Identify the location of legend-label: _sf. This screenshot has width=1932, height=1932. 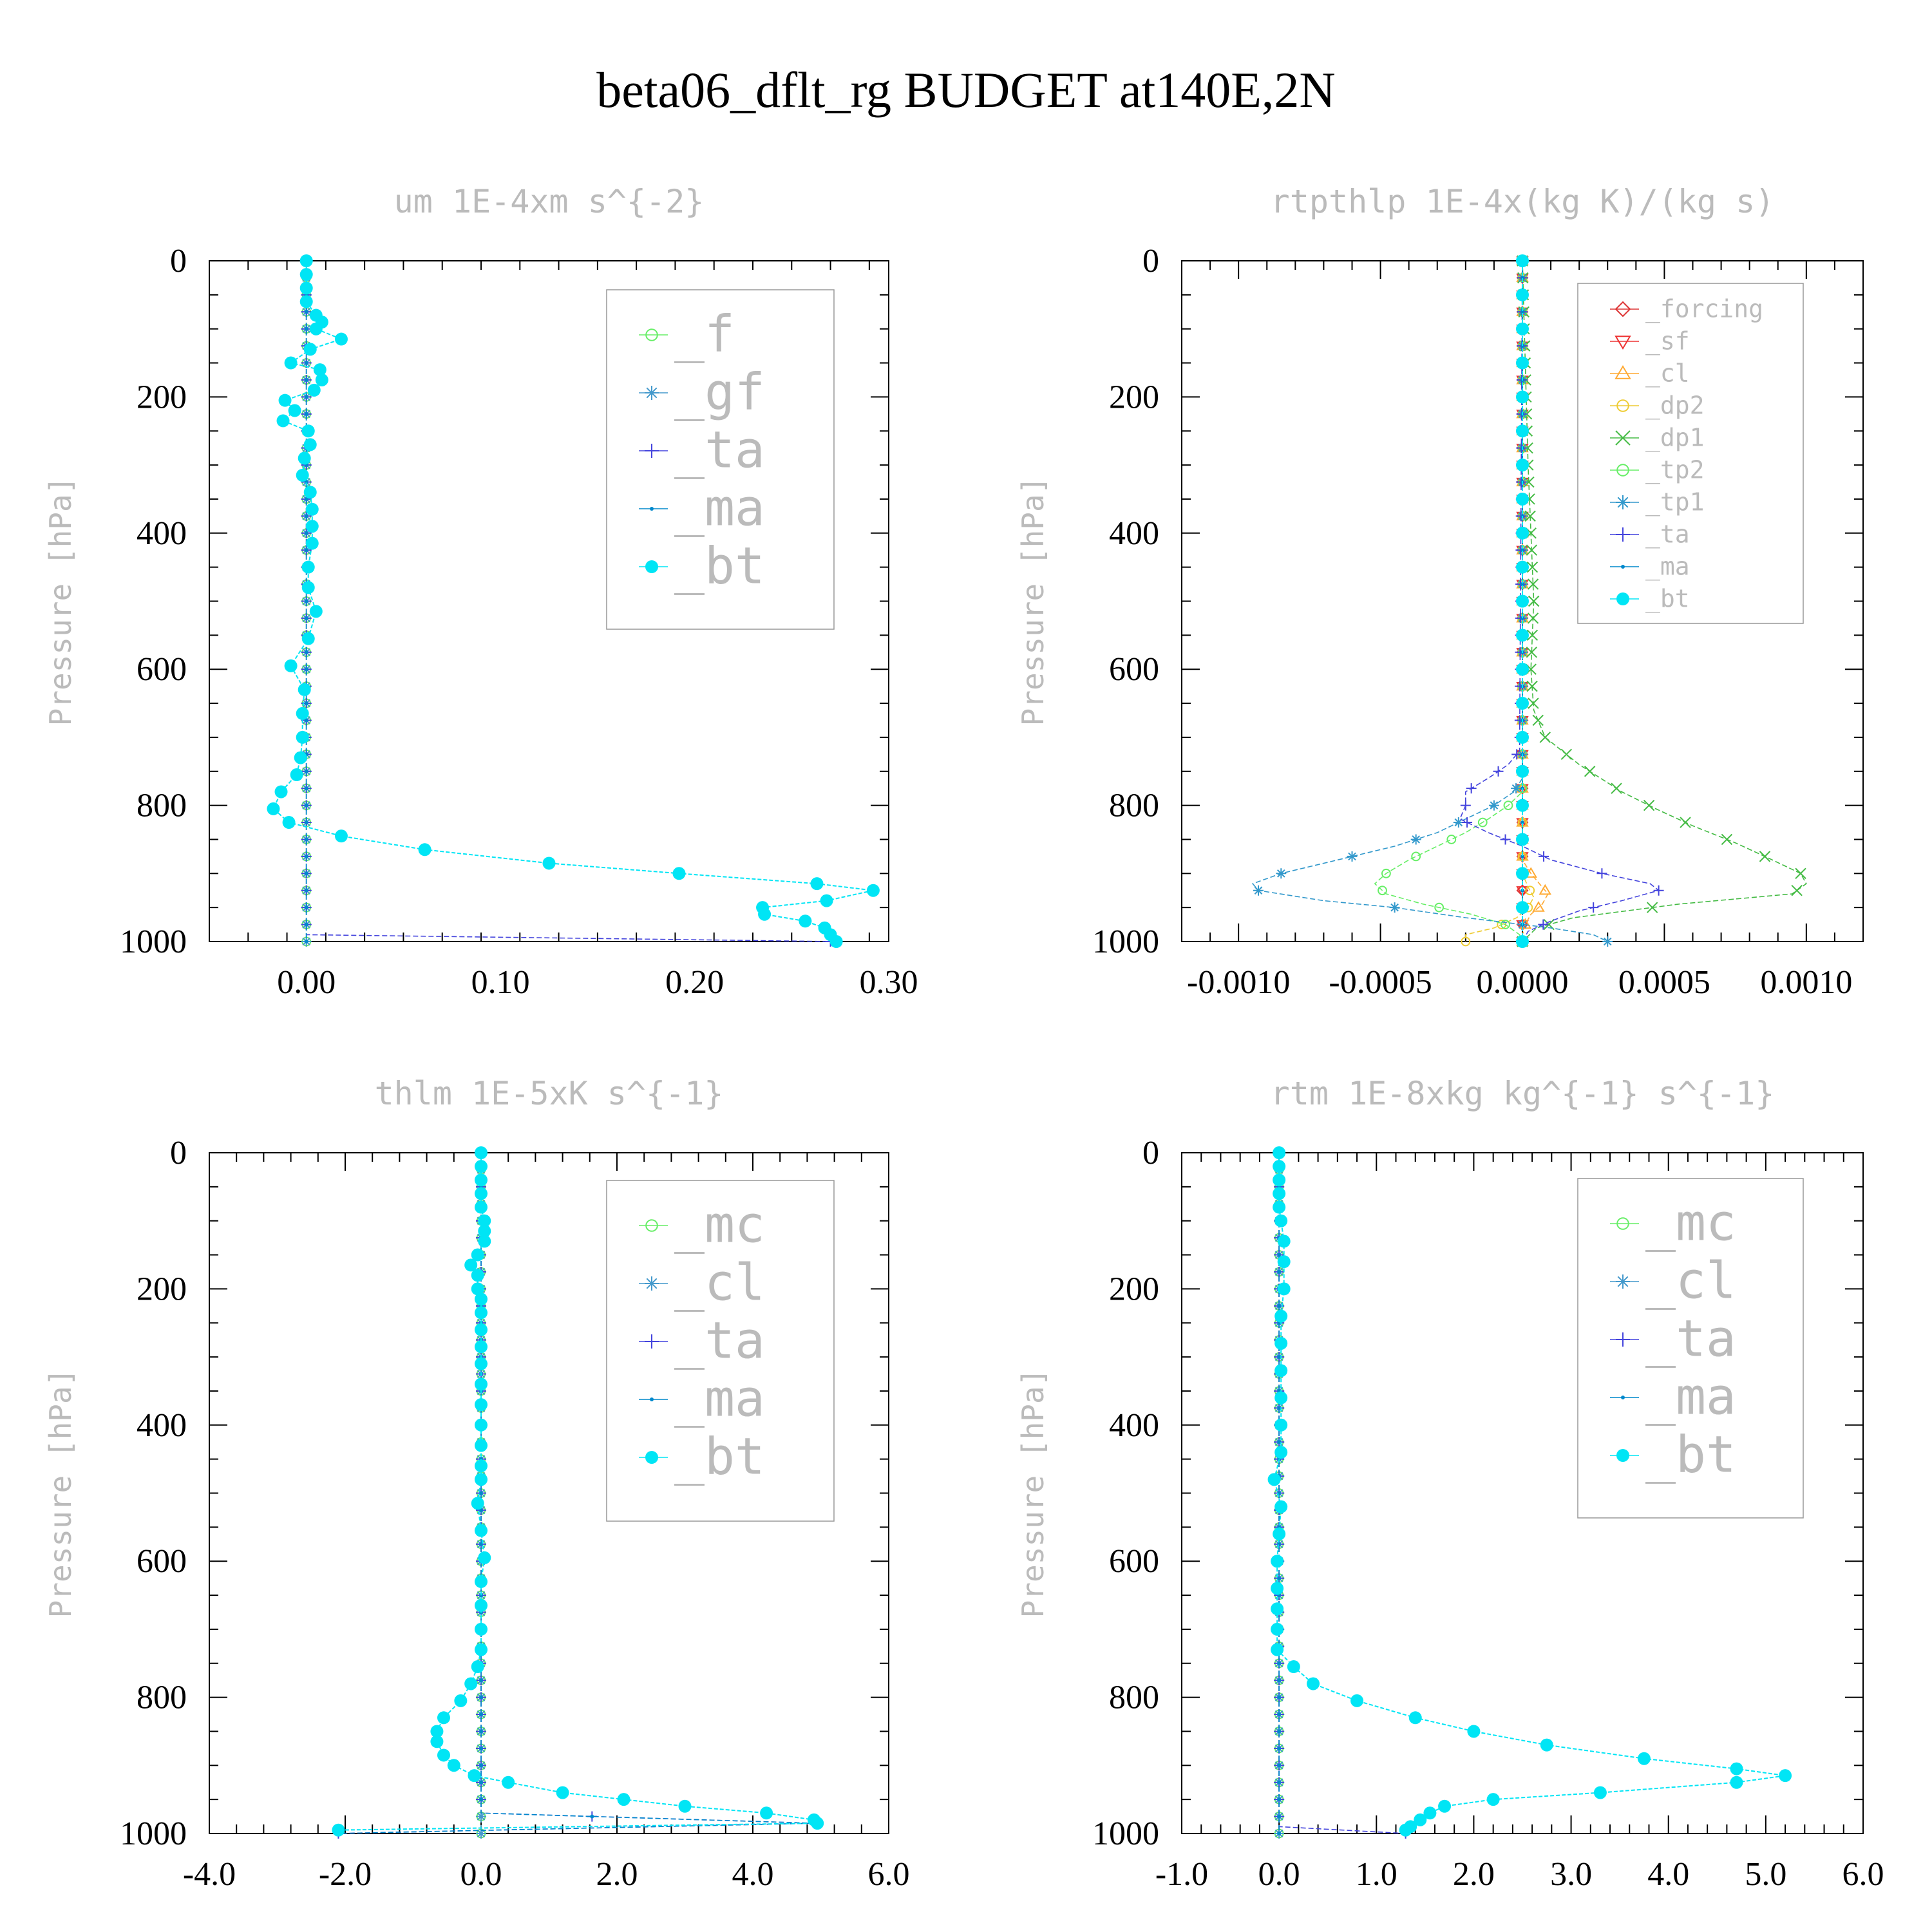
(1667, 341).